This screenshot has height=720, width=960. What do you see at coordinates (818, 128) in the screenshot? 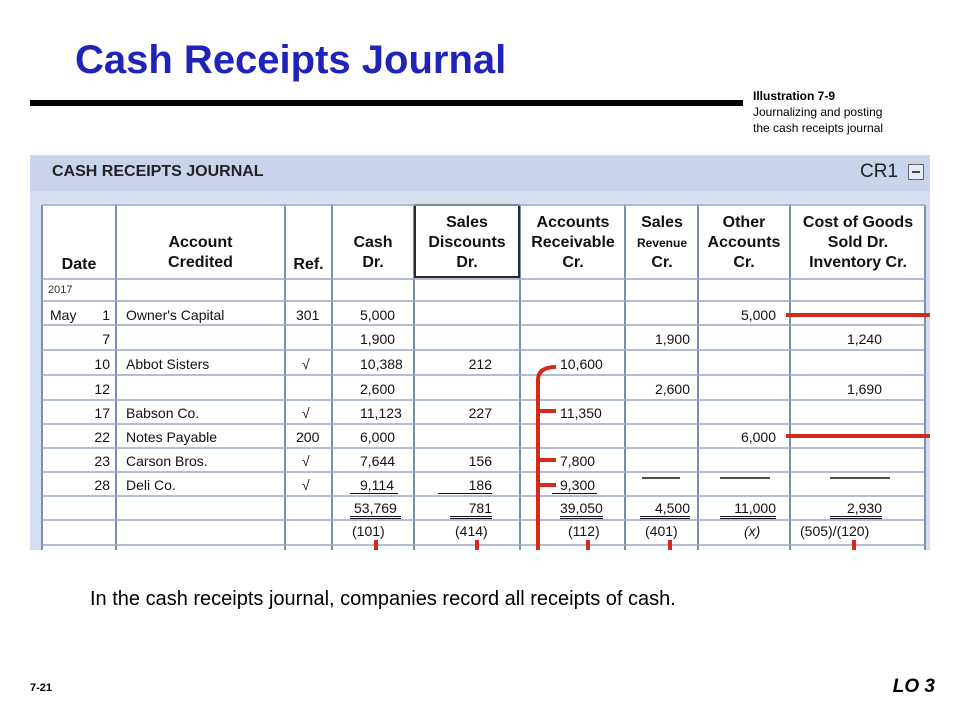
I see `illustration-line2: the cash receipts journal` at bounding box center [818, 128].